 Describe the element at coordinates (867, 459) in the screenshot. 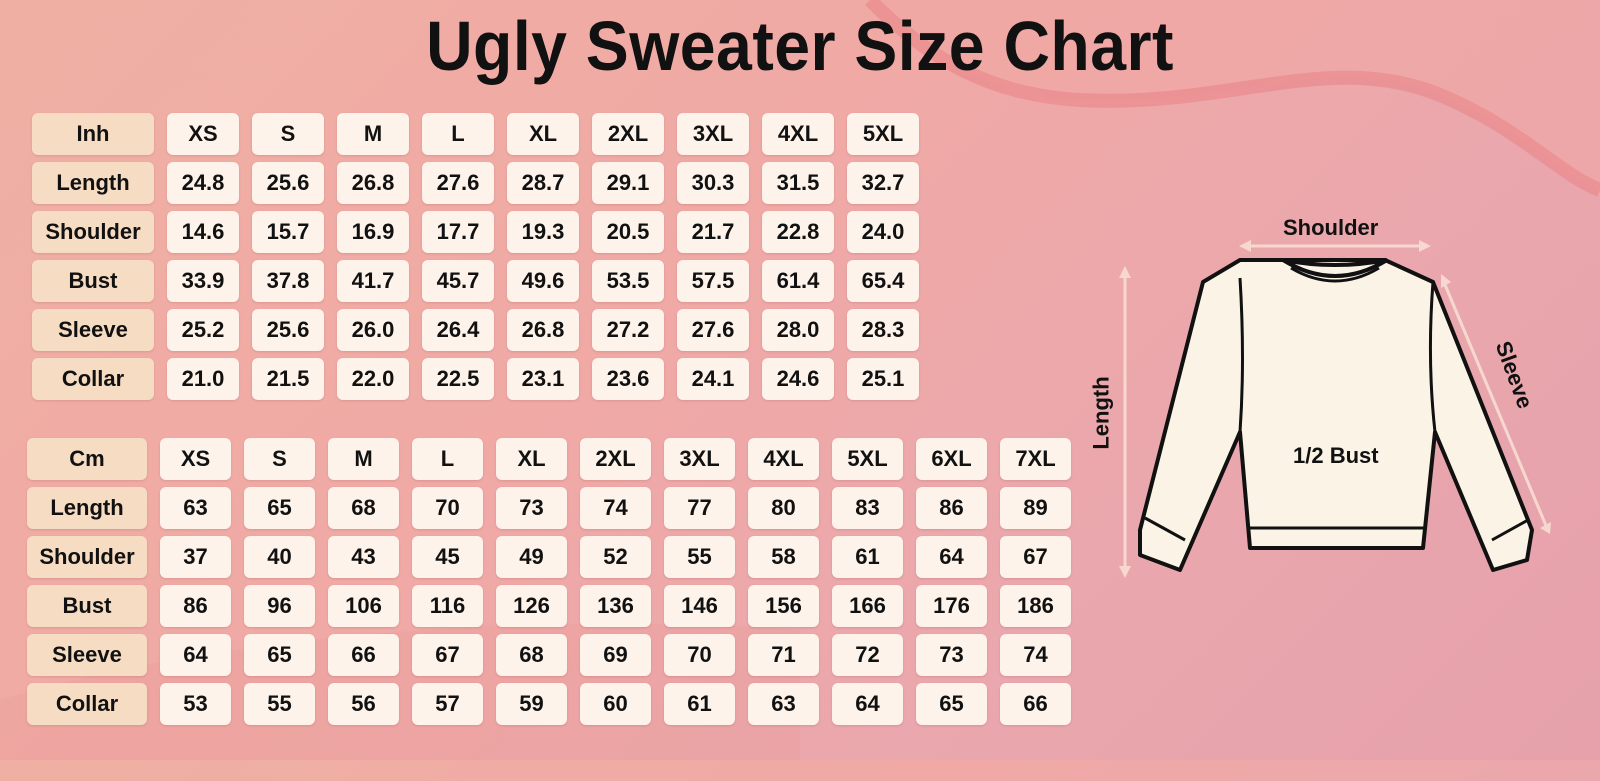

I see `size-header: 5XL` at that location.